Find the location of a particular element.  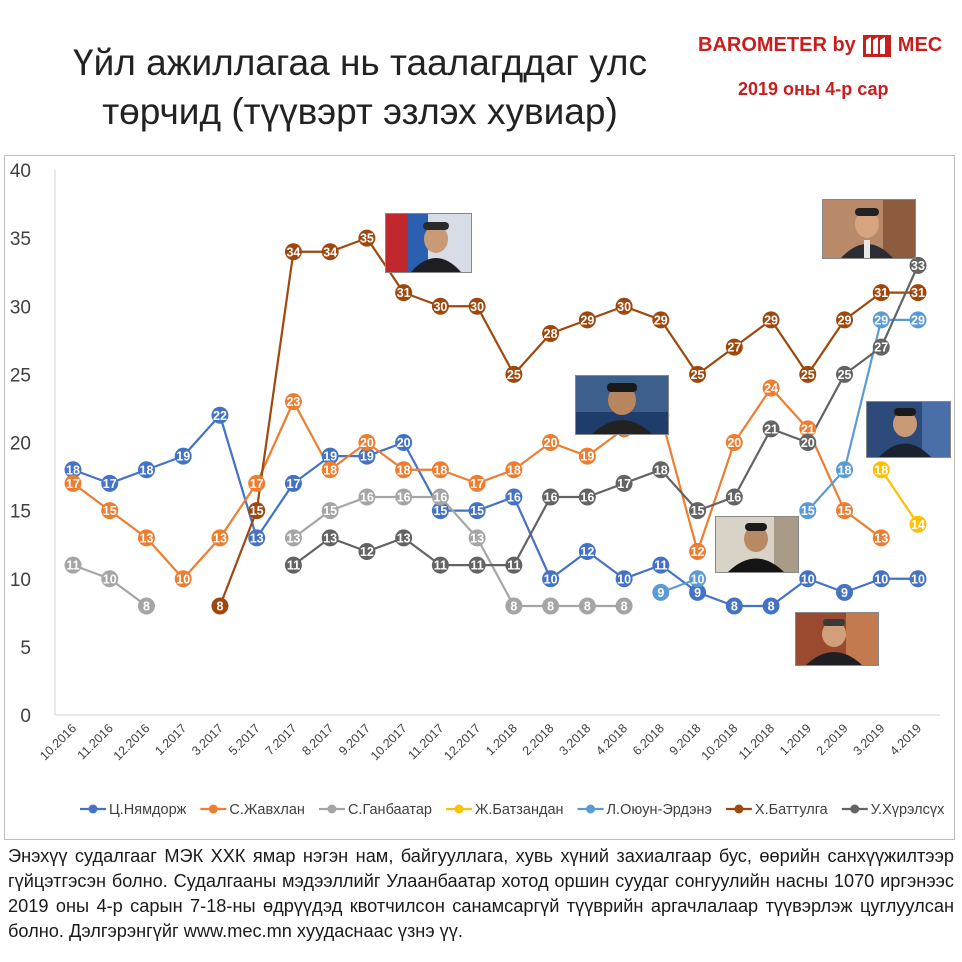

data-label: 24 is located at coordinates (771, 389).